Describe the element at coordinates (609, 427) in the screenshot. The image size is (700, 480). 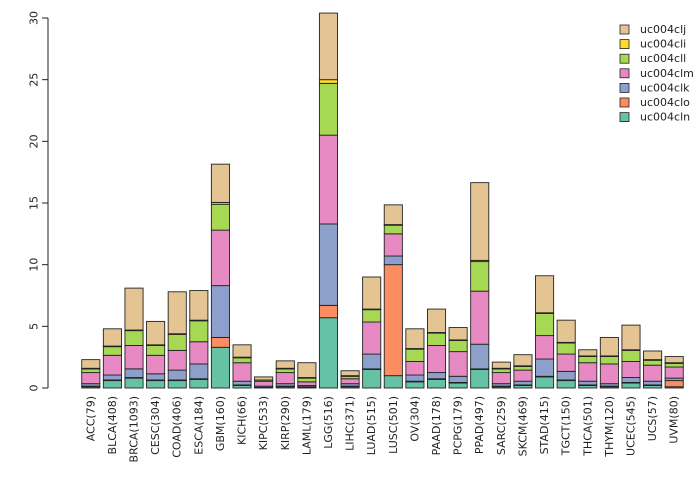
I see `x-tick-label: THYM(120)` at that location.